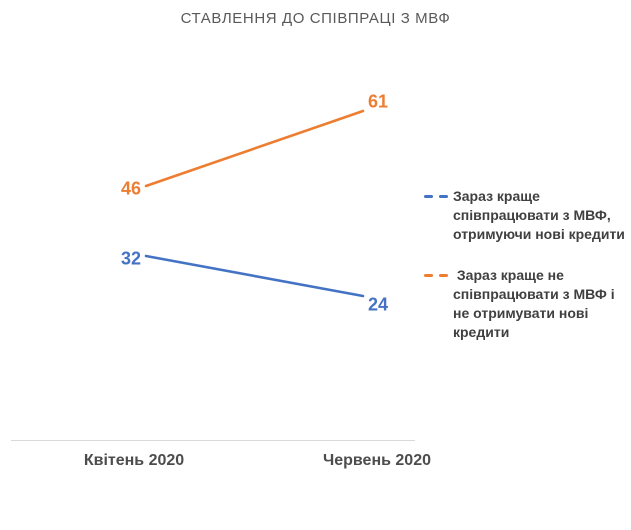 This screenshot has height=530, width=631. I want to click on data-label-blue-end: 24, so click(378, 304).